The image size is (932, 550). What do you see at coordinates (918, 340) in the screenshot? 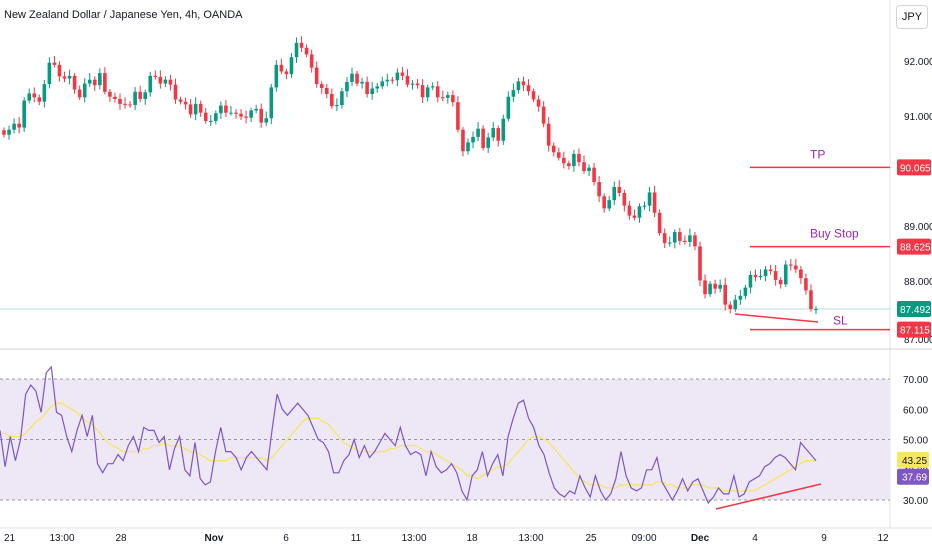
I see `price-tick-label-partial: 87.000` at bounding box center [918, 340].